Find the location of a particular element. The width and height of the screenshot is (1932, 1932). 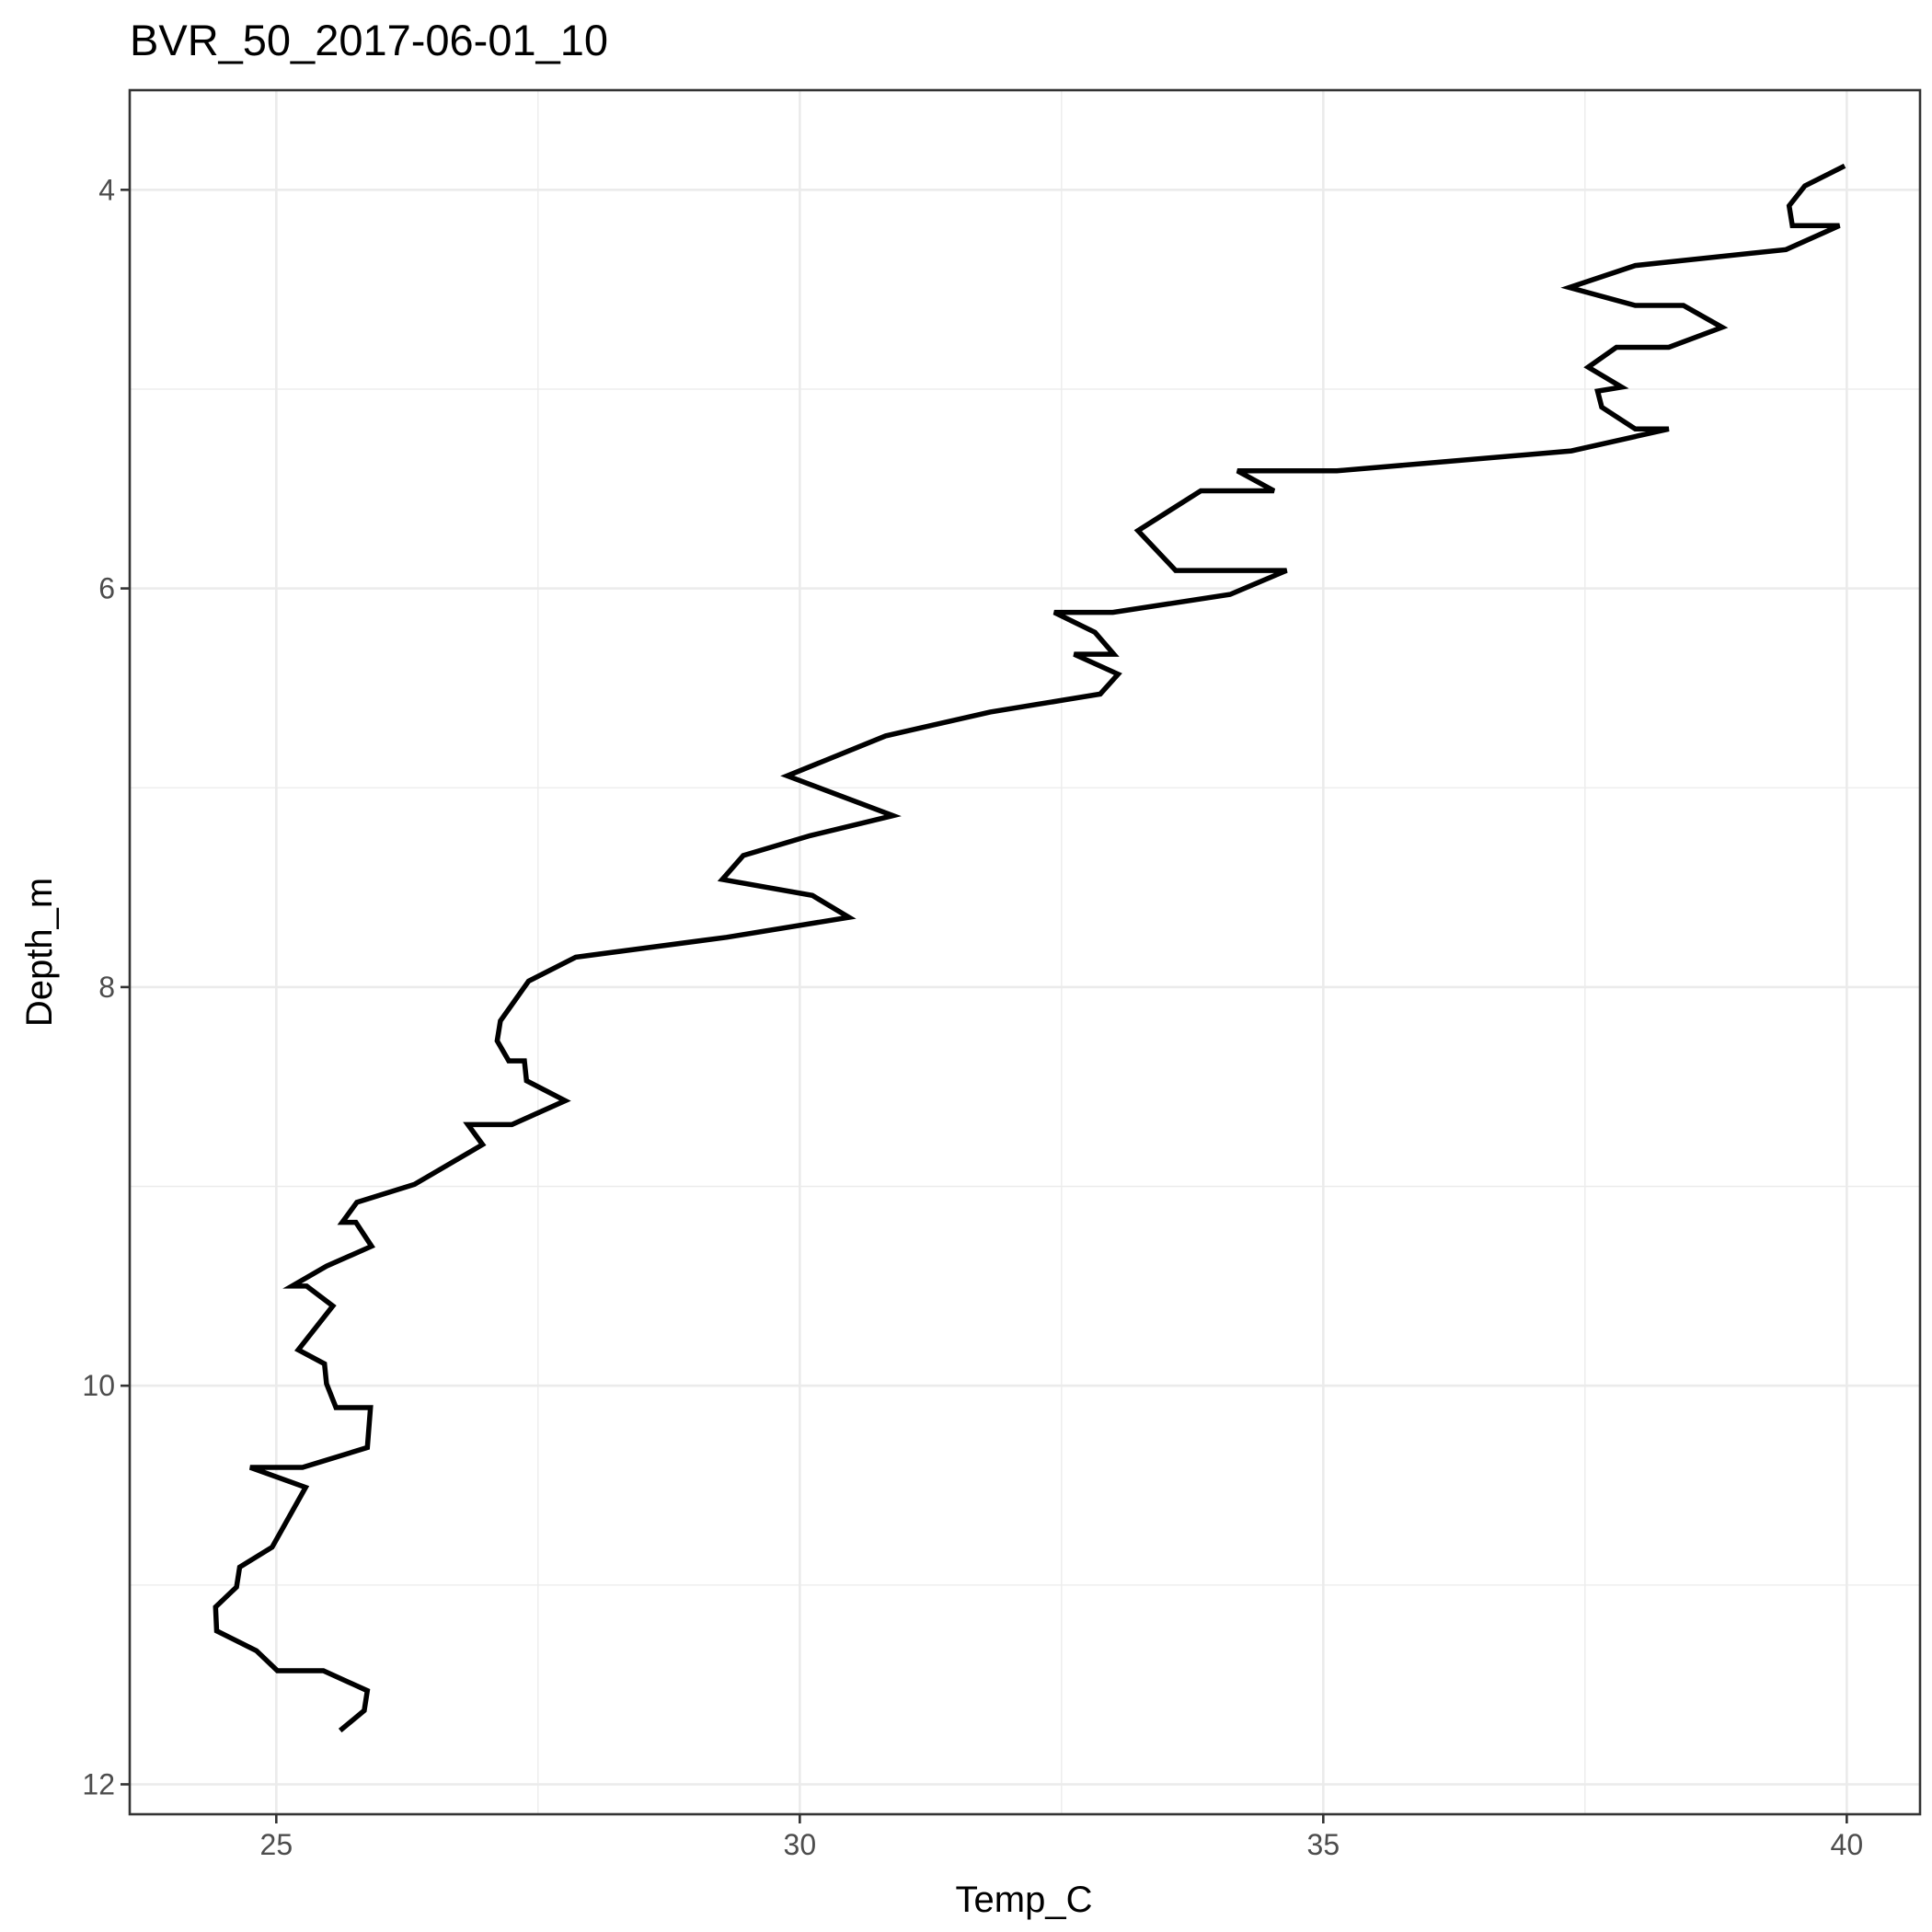

y-tick-label: 4 is located at coordinates (106, 189).